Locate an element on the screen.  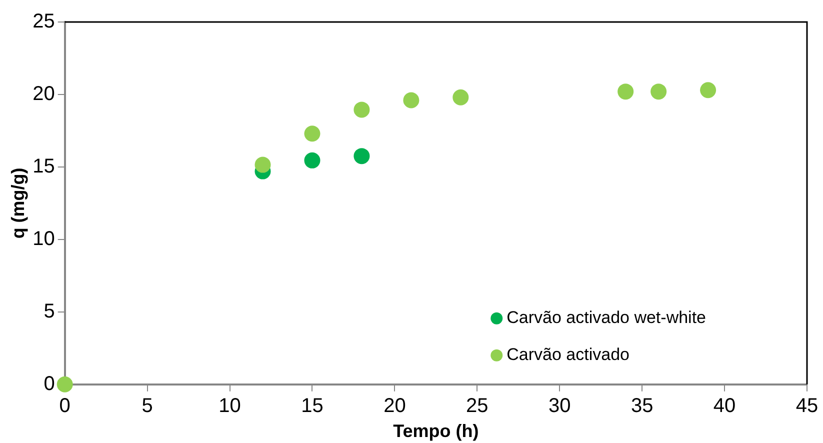
y-axis-title: q (mg/g) is located at coordinates (18, 203).